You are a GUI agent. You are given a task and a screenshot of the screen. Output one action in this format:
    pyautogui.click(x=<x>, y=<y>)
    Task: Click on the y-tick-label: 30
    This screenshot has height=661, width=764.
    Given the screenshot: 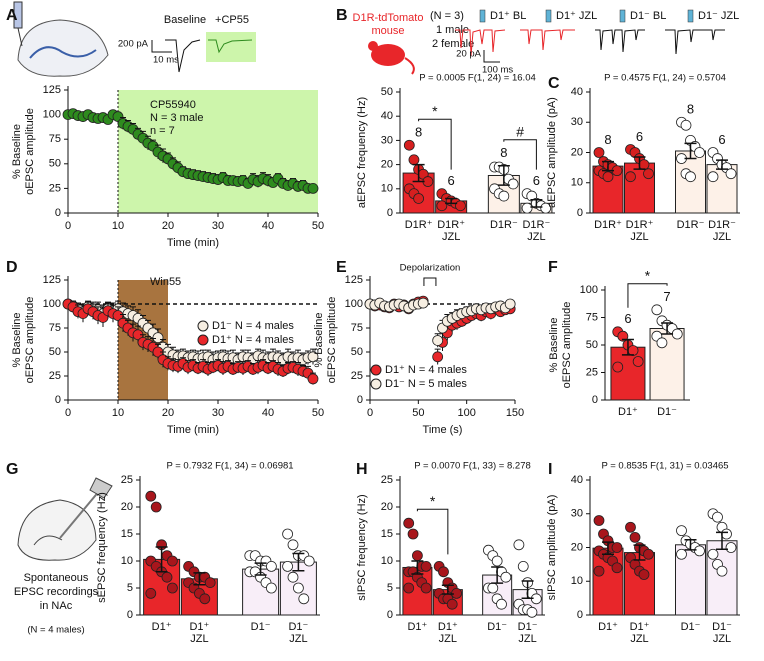 What is the action you would take?
    pyautogui.click(x=387, y=140)
    